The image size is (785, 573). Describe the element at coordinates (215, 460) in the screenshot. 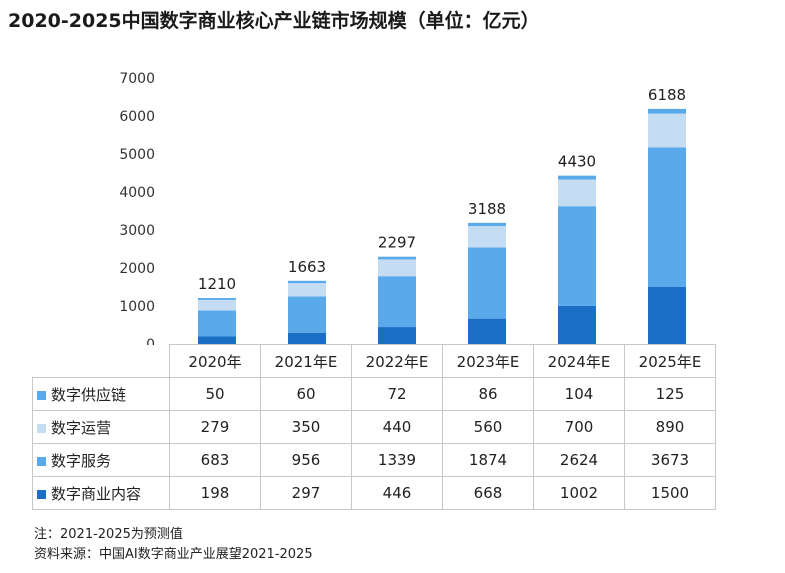

I see `table-cell: 683` at that location.